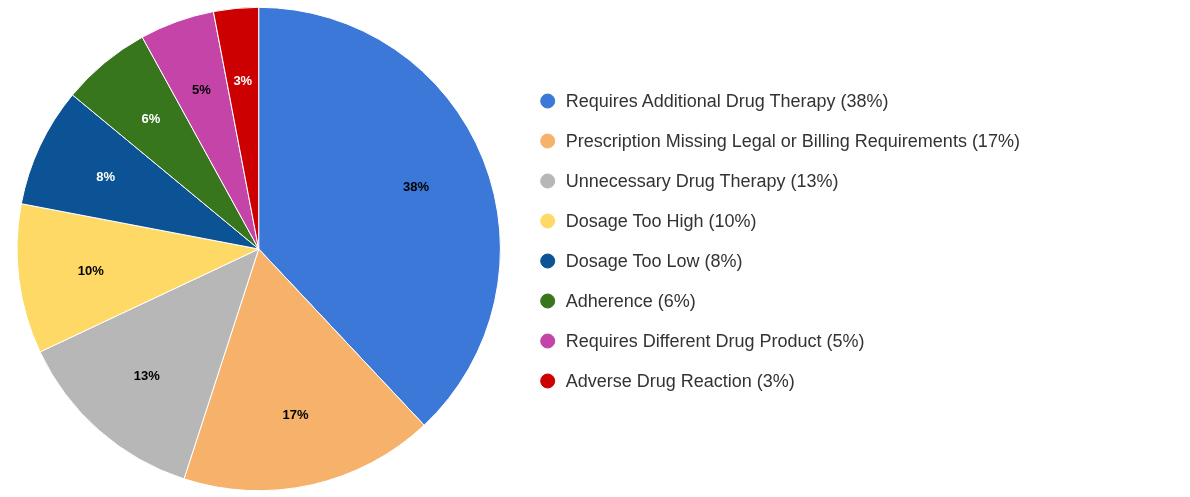 This screenshot has width=1190, height=497. I want to click on data-label: 8%, so click(106, 177).